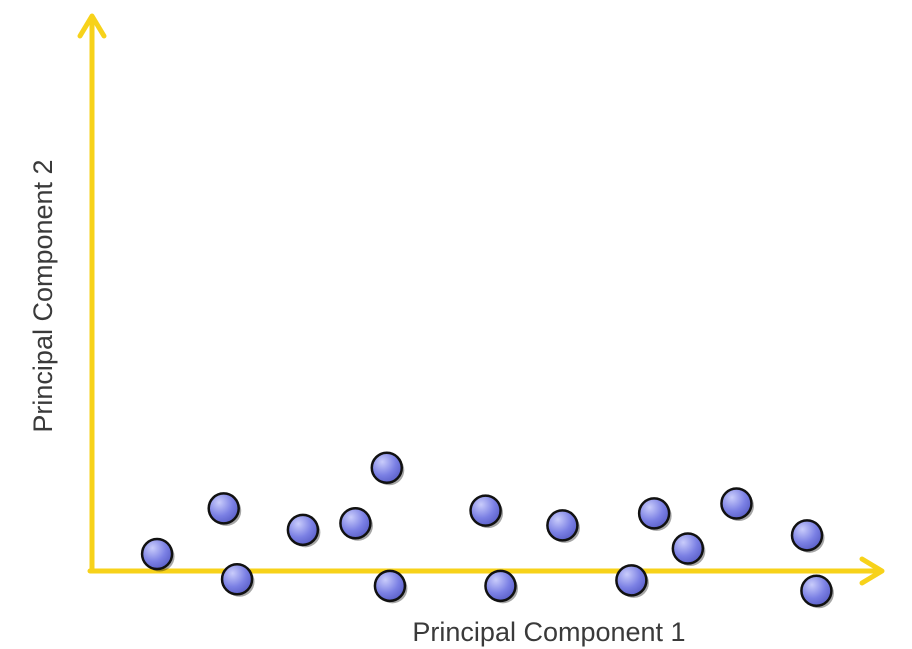 This screenshot has height=649, width=912. What do you see at coordinates (872, 571) in the screenshot?
I see `x-axis-arrowhead` at bounding box center [872, 571].